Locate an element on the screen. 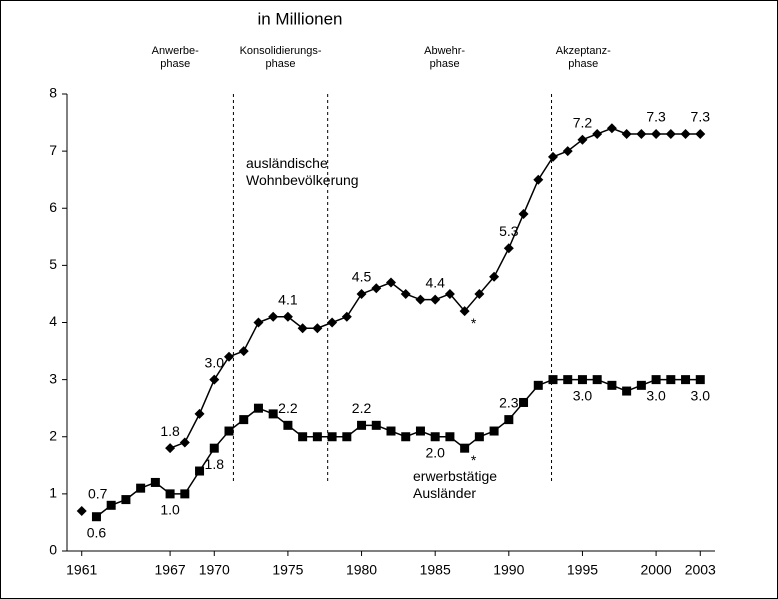  y-tick-label: 1 is located at coordinates (53, 493).